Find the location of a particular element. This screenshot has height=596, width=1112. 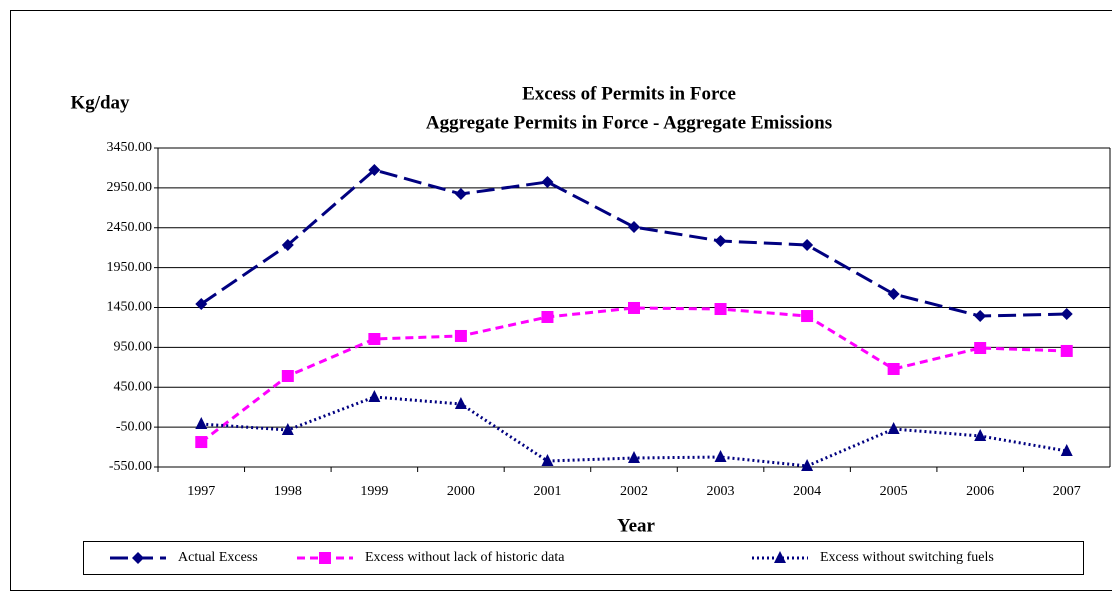

x-axis-label: Year is located at coordinates (636, 525).